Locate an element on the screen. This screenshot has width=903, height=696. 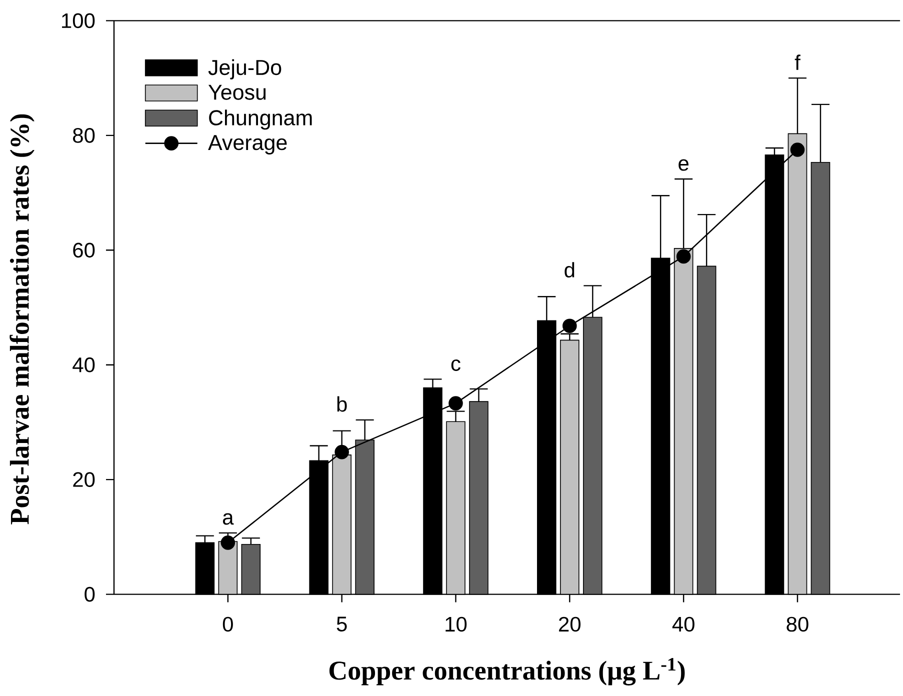
annotation: b is located at coordinates (342, 404).